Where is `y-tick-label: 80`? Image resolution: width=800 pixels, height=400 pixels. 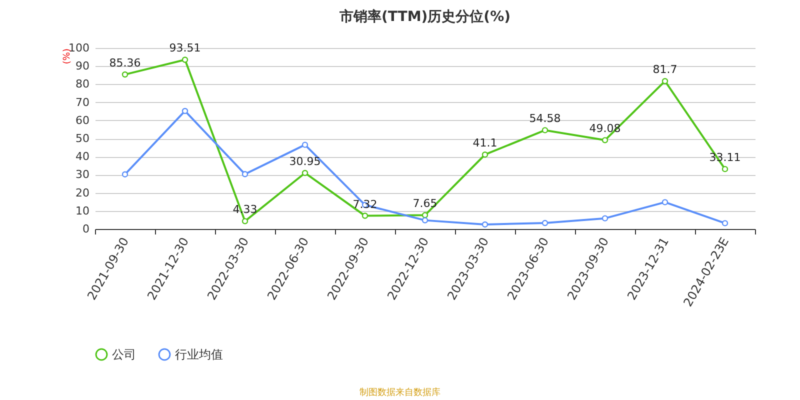 y-tick-label: 80 is located at coordinates (83, 84).